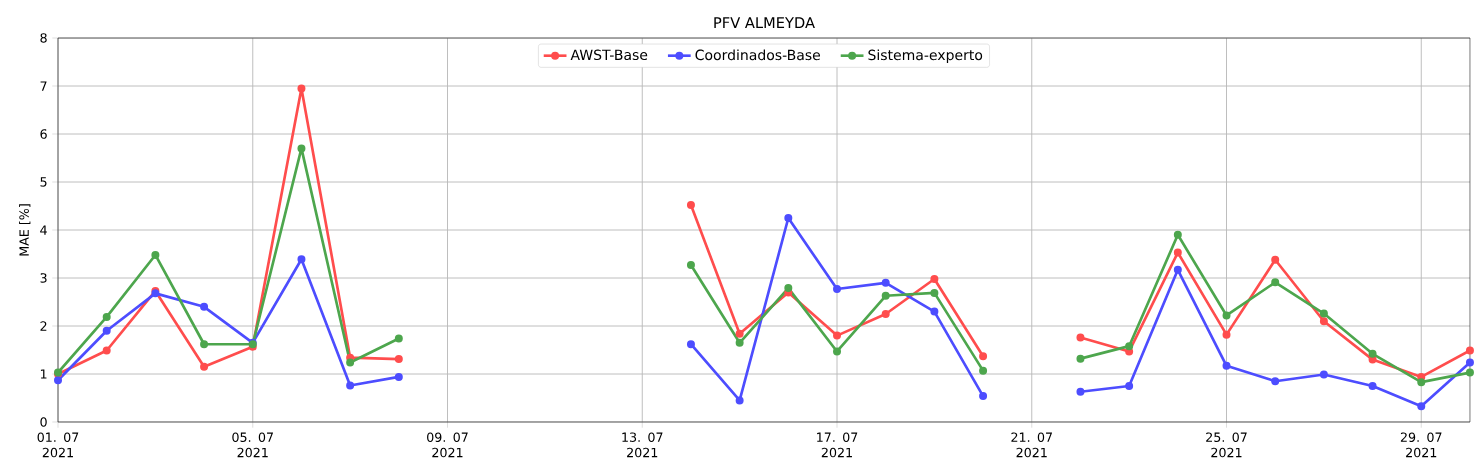 This screenshot has height=476, width=1482. What do you see at coordinates (43, 422) in the screenshot?
I see `y-tick-label: 0` at bounding box center [43, 422].